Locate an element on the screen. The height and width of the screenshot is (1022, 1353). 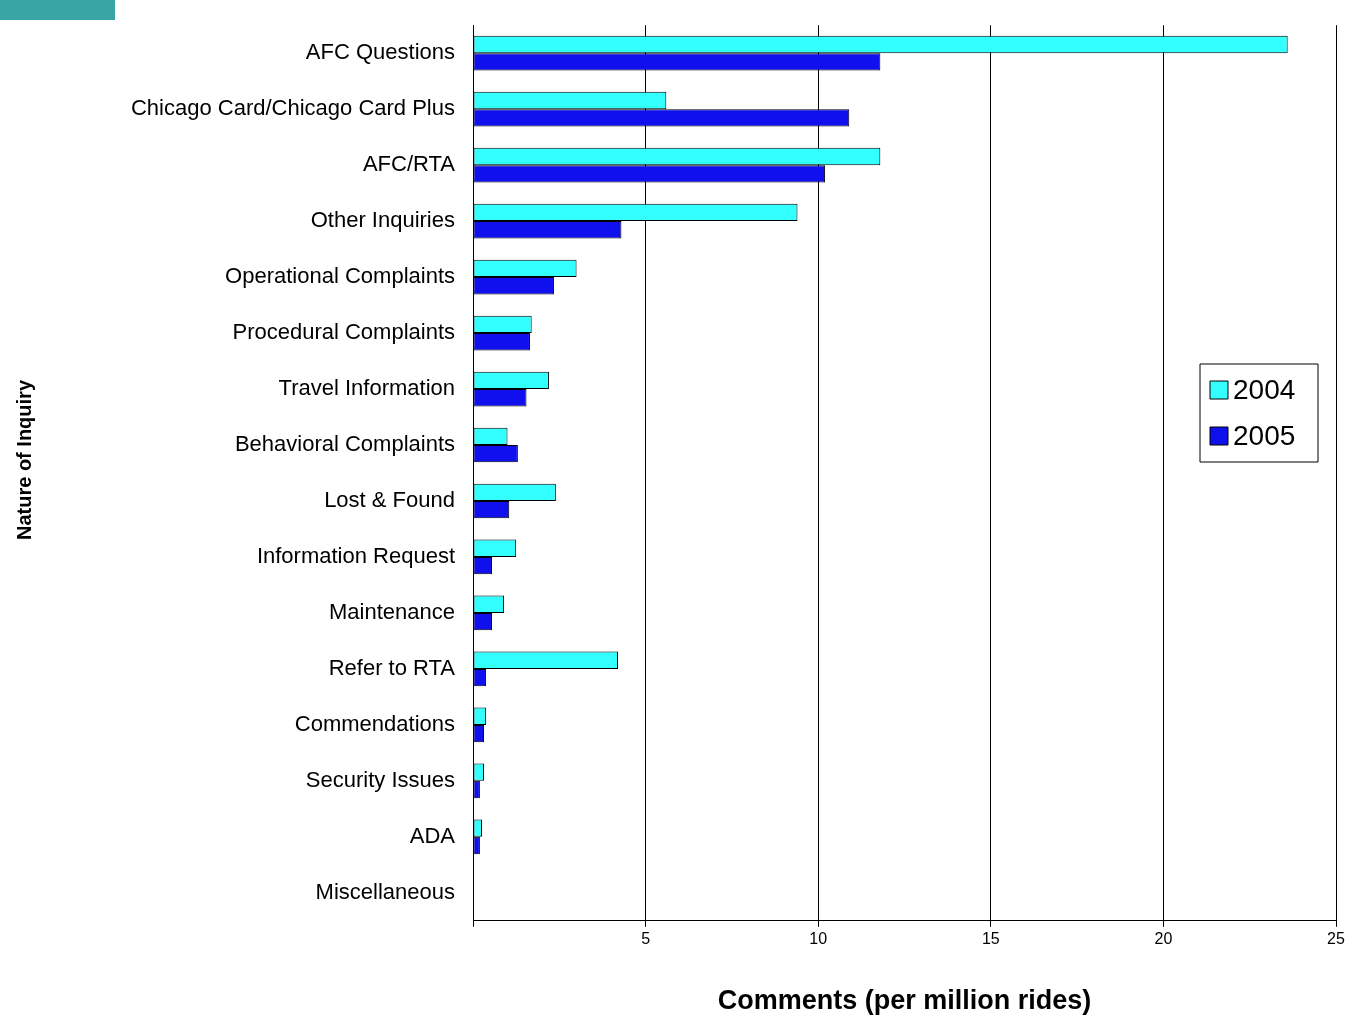
y-axis-title: Nature of Inquiry is located at coordinates (24, 460).